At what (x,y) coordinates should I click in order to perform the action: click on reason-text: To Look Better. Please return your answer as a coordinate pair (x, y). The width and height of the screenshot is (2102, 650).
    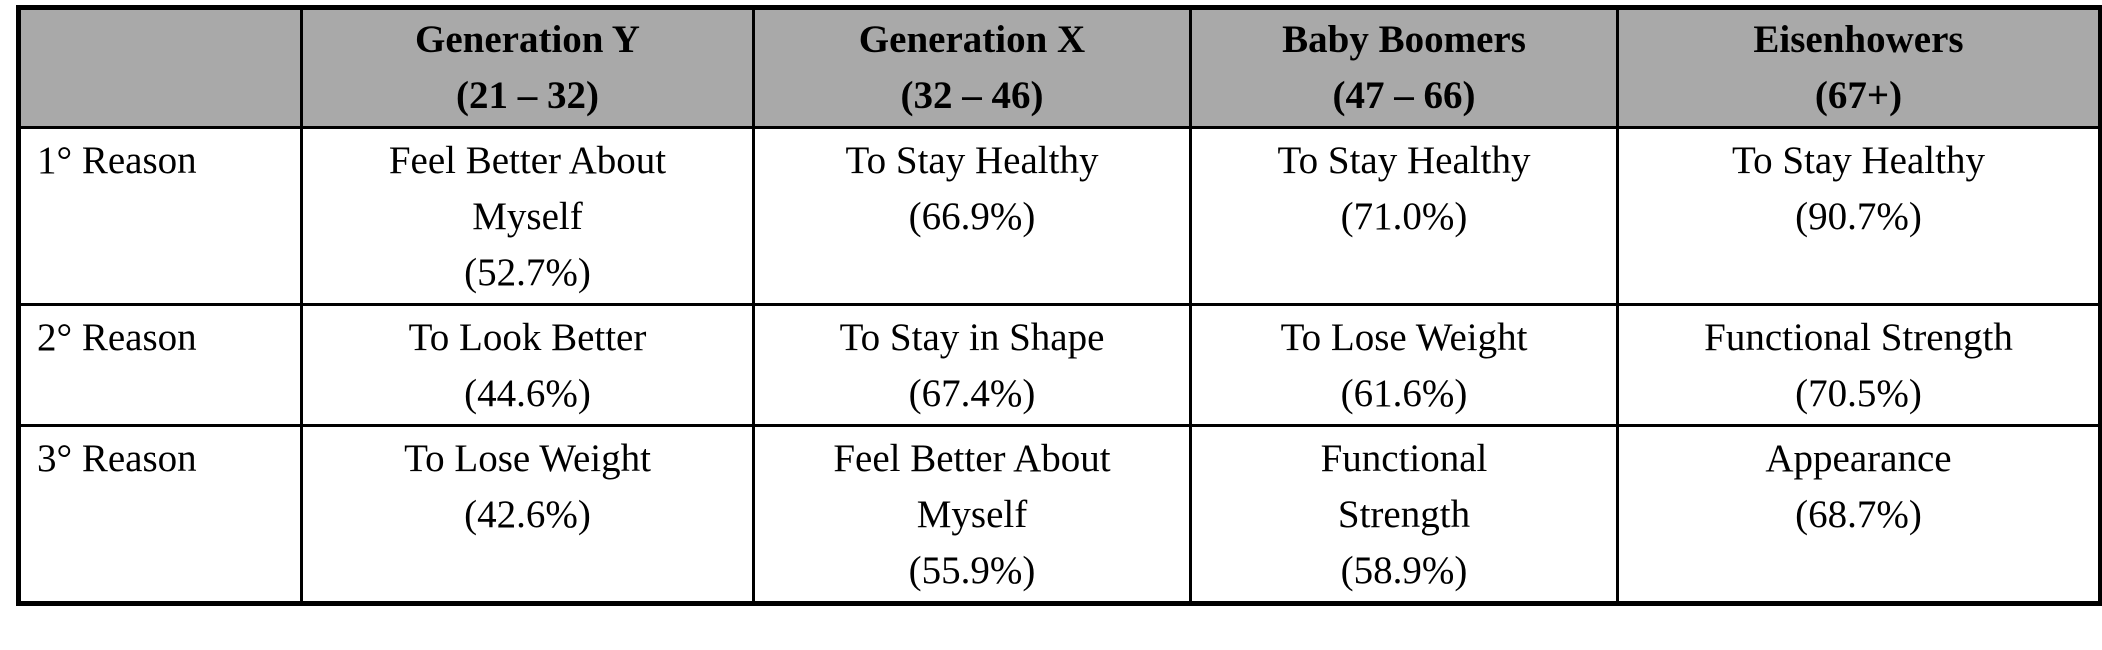
    Looking at the image, I should click on (527, 337).